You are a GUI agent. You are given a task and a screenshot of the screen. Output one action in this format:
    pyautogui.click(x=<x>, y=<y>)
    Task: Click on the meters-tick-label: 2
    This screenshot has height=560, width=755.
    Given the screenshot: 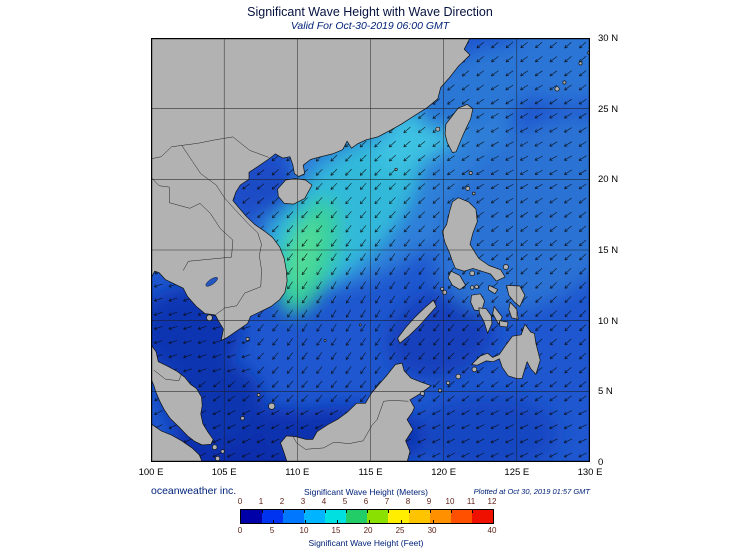 What is the action you would take?
    pyautogui.click(x=282, y=501)
    